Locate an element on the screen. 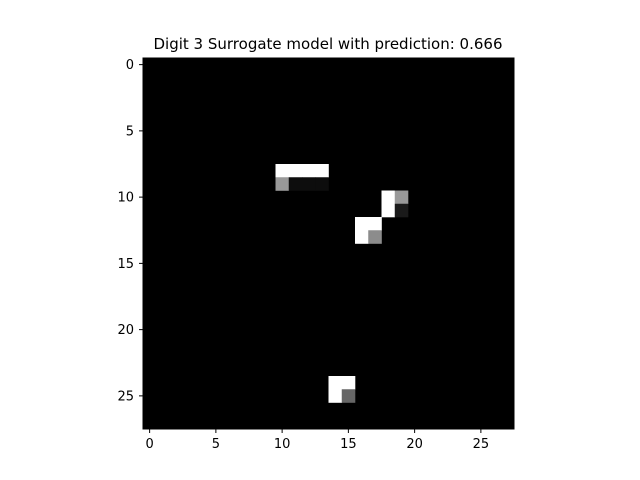  y-tick-label: 0 is located at coordinates (130, 65).